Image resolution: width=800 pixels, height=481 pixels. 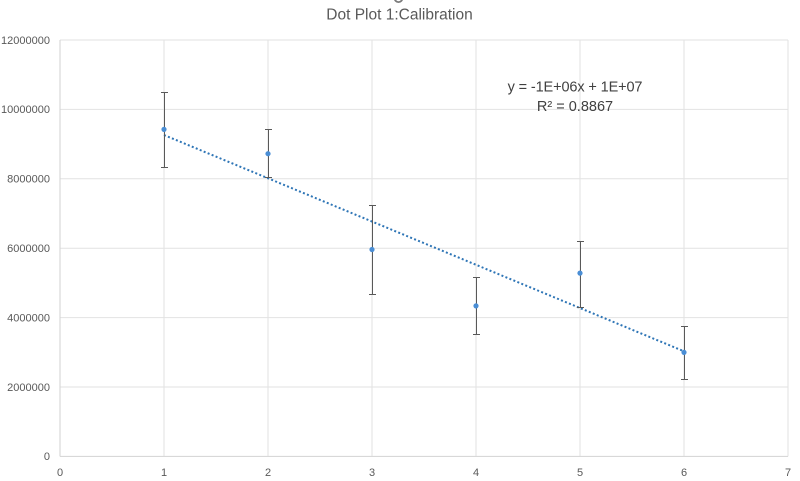 I want to click on svg-text: 2, so click(x=268, y=473).